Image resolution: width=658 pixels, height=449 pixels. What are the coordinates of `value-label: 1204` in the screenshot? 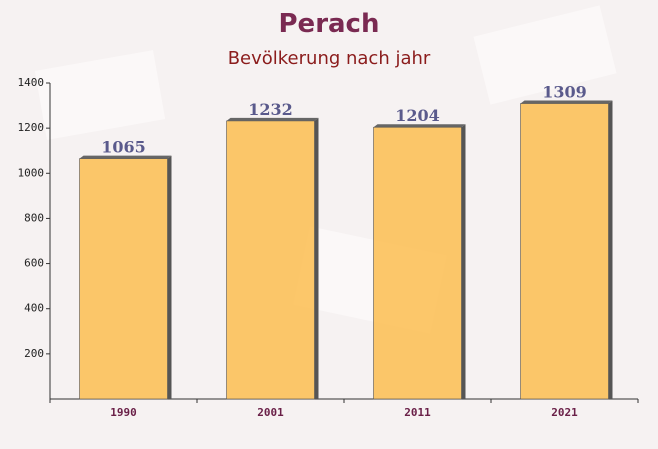 It's located at (417, 115).